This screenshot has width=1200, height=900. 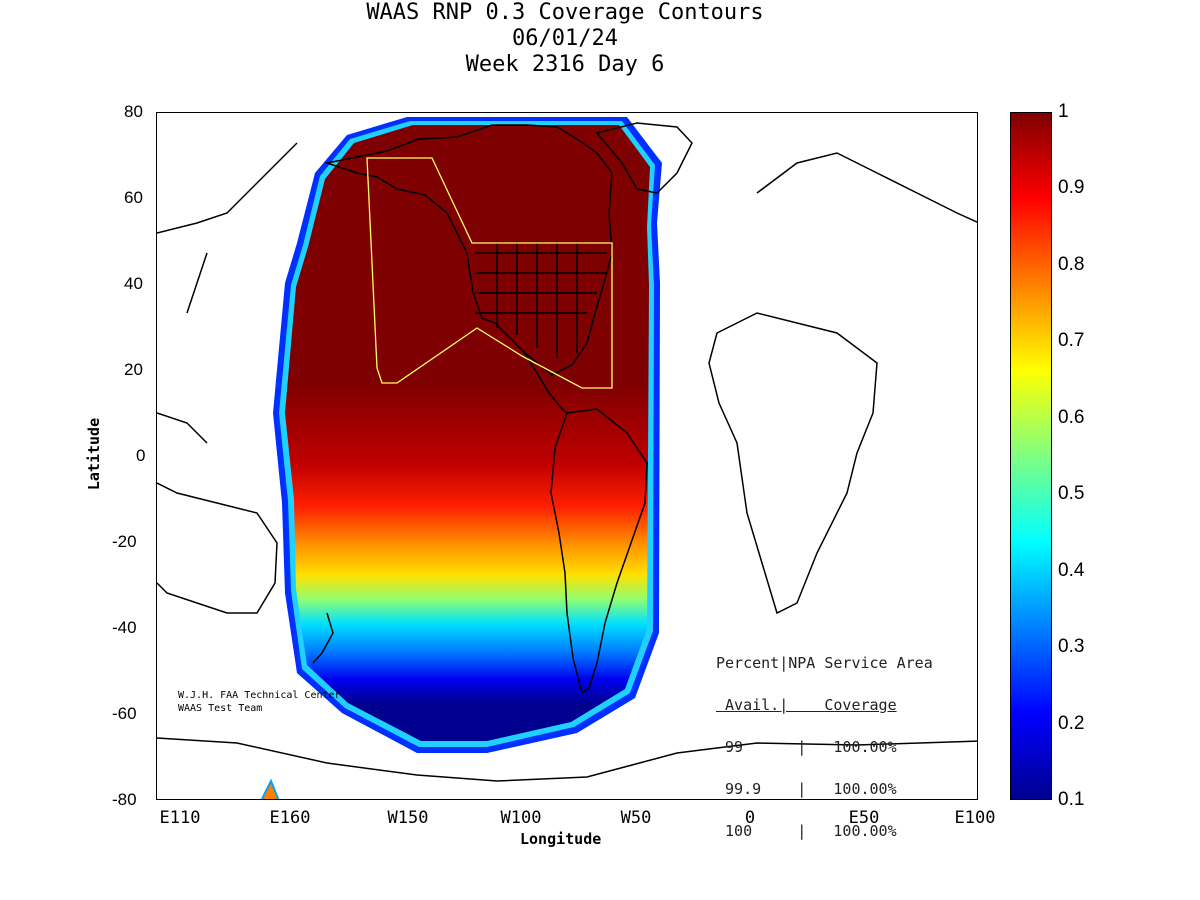 I want to click on colorbar-tick: 0.1, so click(x=1071, y=799).